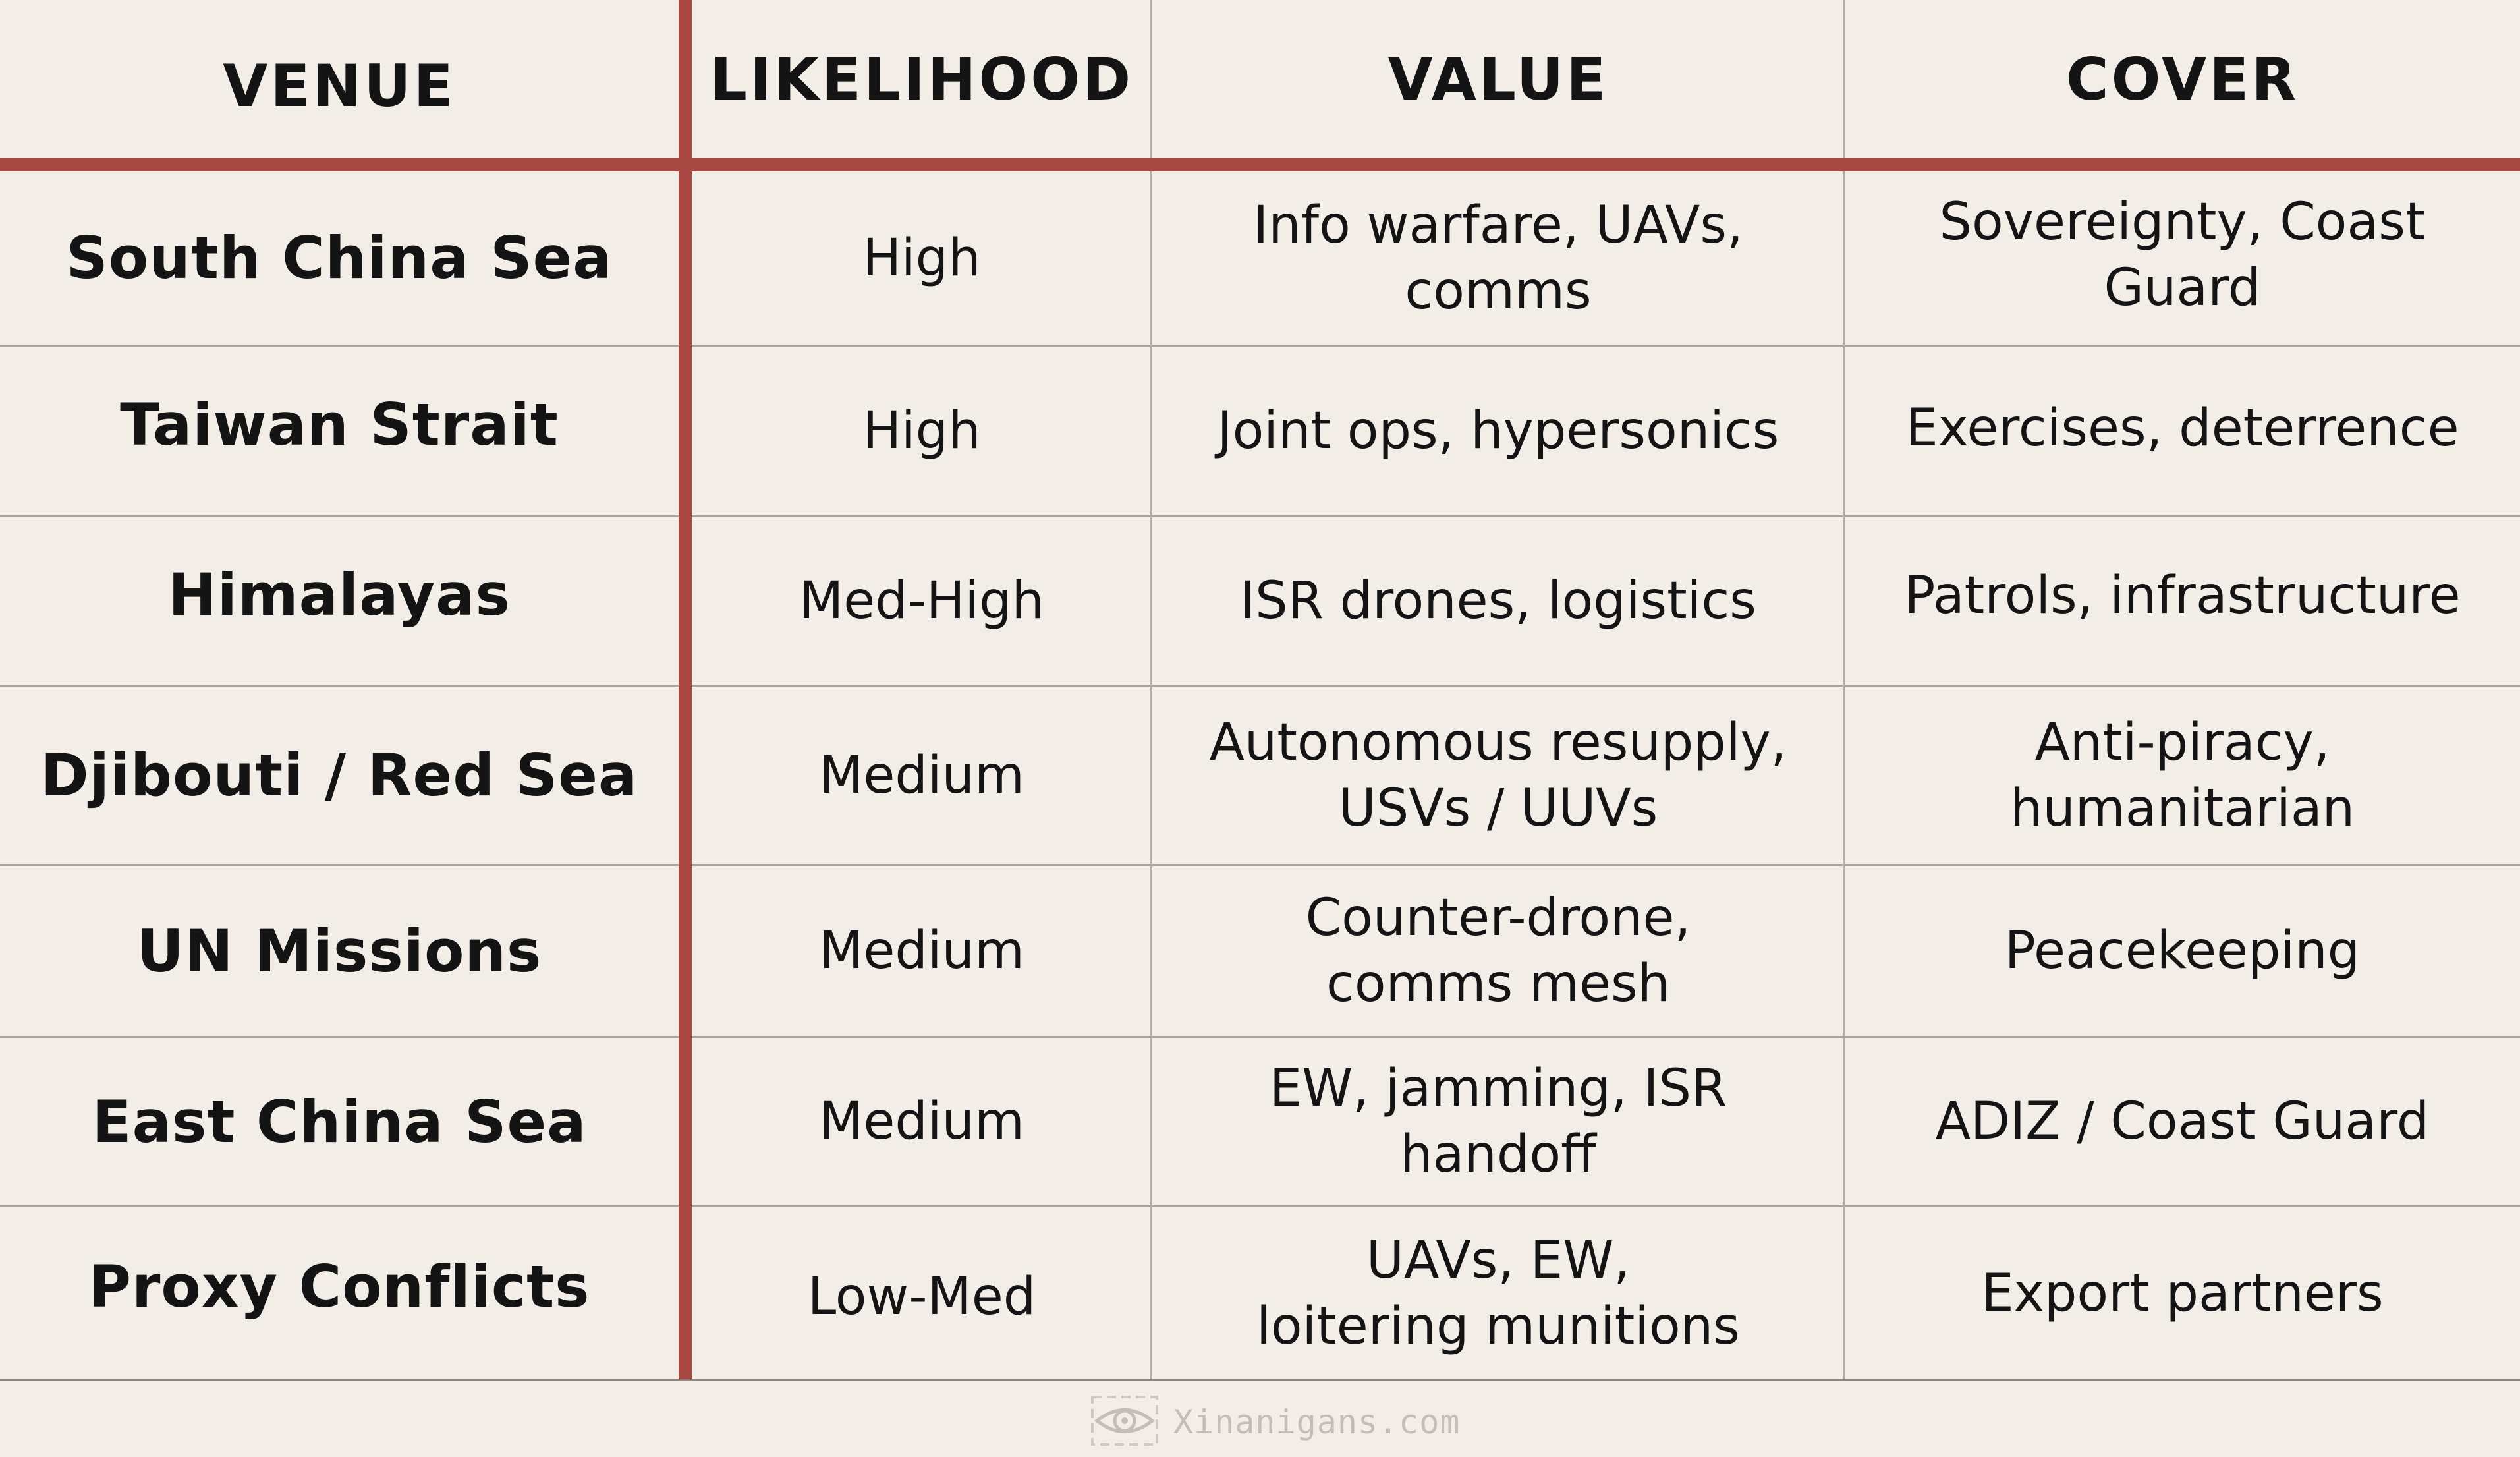  Describe the element at coordinates (2182, 595) in the screenshot. I see `table-row-cover: Patrols, infrastructure` at that location.